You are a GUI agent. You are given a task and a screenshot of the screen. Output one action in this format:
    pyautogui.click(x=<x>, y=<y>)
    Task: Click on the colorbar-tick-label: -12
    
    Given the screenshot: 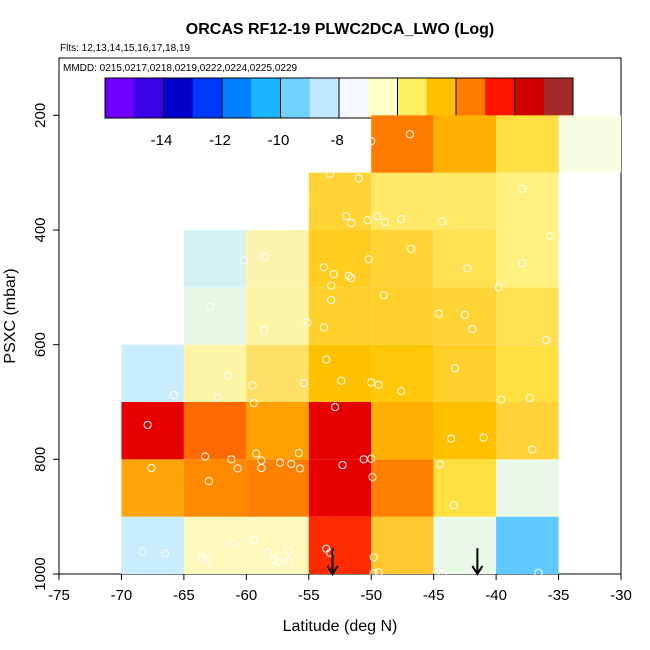 What is the action you would take?
    pyautogui.click(x=220, y=140)
    